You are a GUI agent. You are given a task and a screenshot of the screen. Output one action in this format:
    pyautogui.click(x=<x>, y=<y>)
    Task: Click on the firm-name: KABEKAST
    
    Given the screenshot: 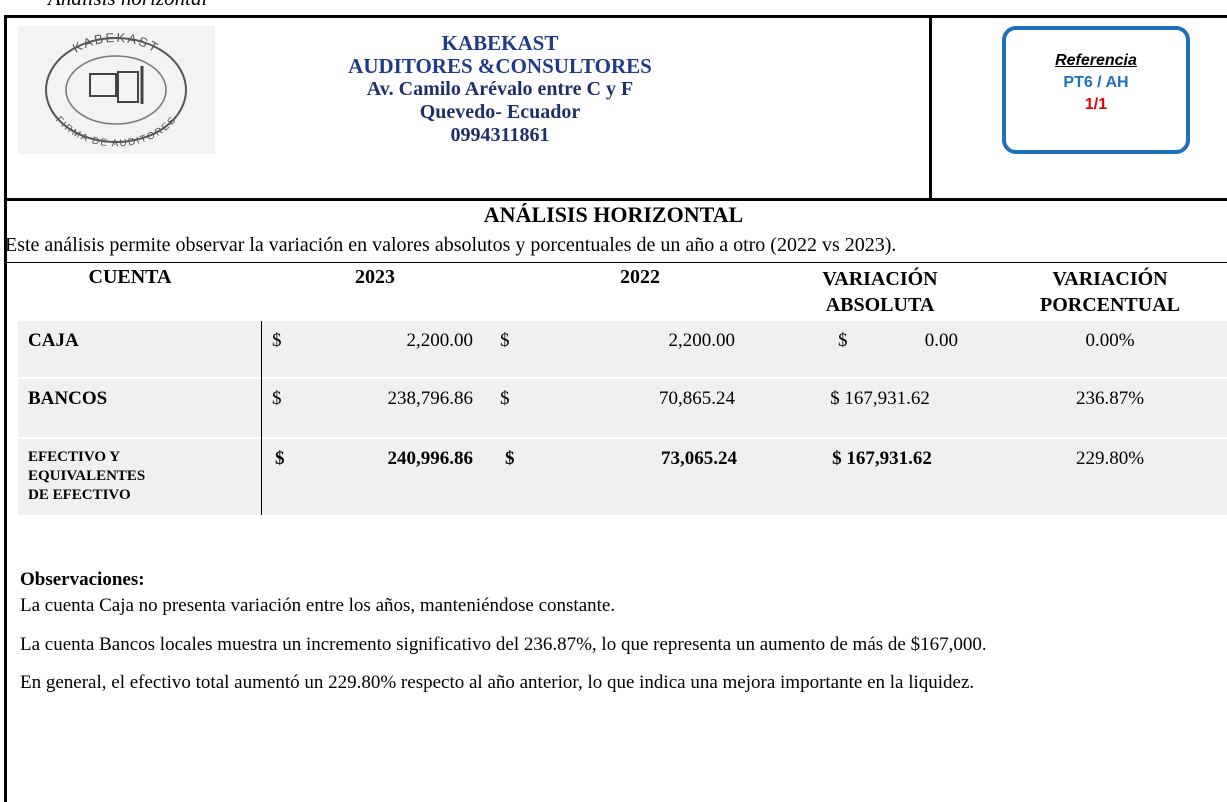 What is the action you would take?
    pyautogui.click(x=500, y=43)
    